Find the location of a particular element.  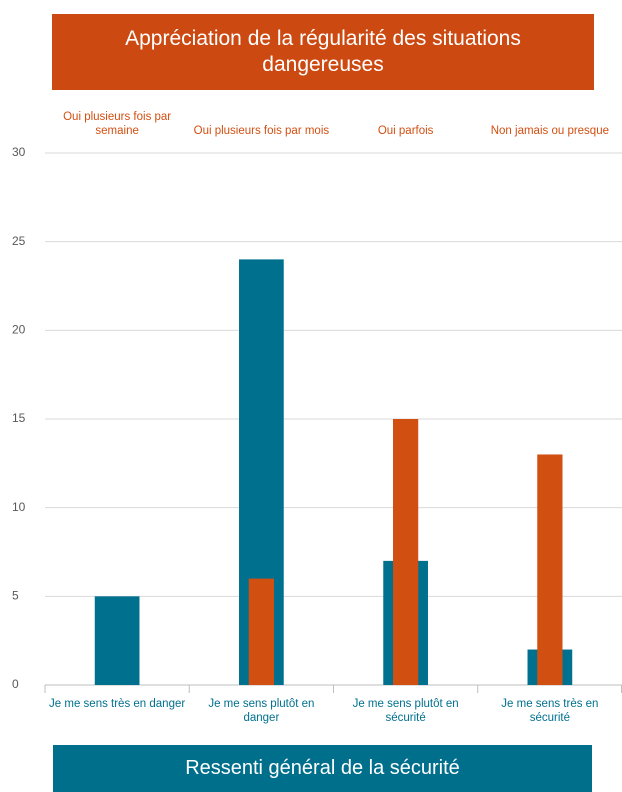

y-tick-label: 30 is located at coordinates (19, 152).